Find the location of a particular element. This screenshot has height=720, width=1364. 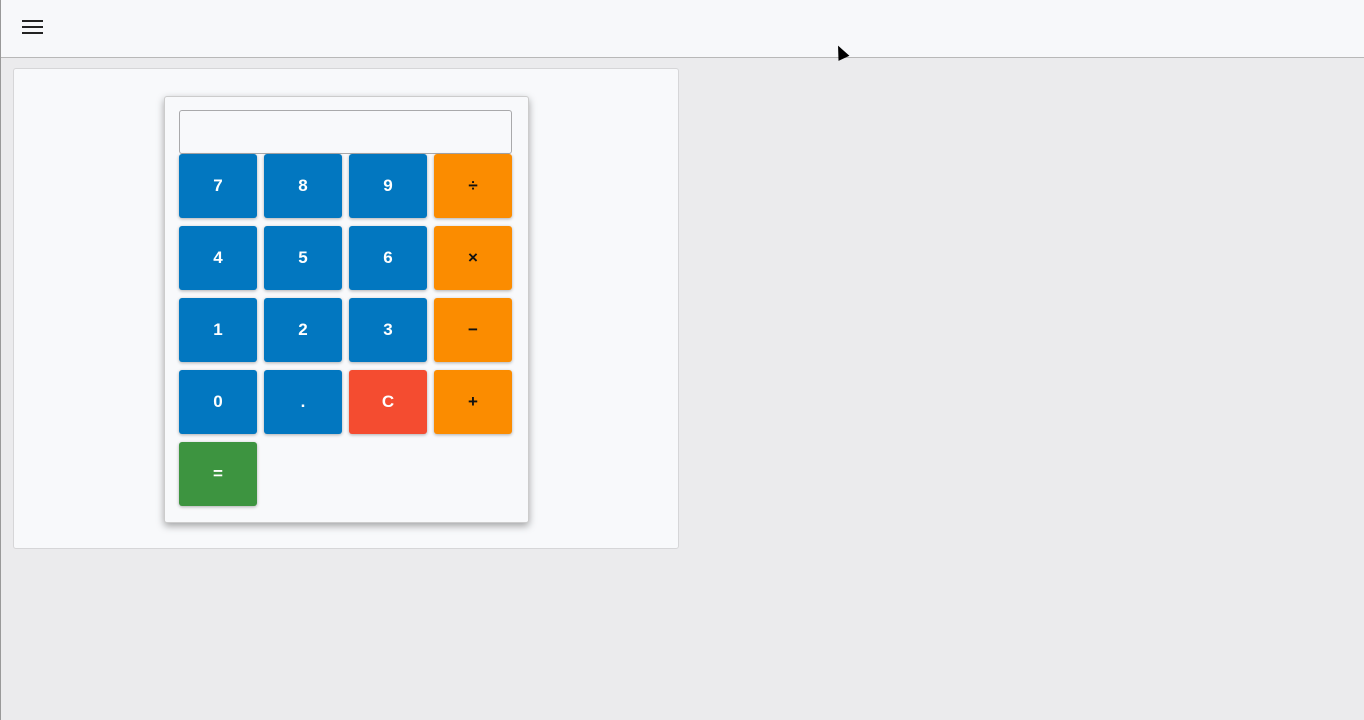

key-clear-button: C is located at coordinates (388, 402).